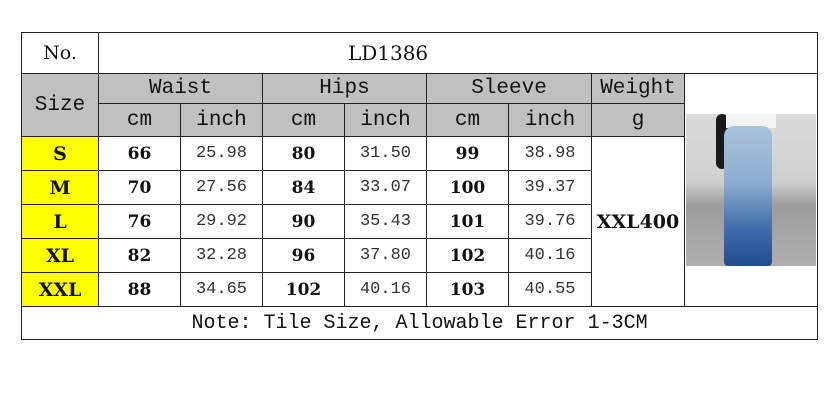 The height and width of the screenshot is (408, 839). I want to click on product-photo, so click(751, 190).